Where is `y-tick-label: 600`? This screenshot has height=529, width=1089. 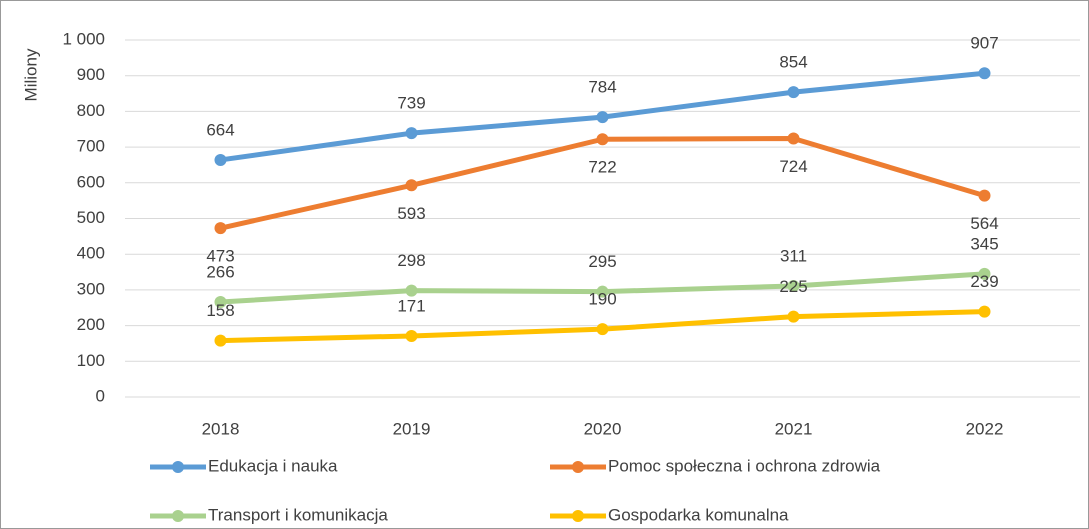
y-tick-label: 600 is located at coordinates (91, 181).